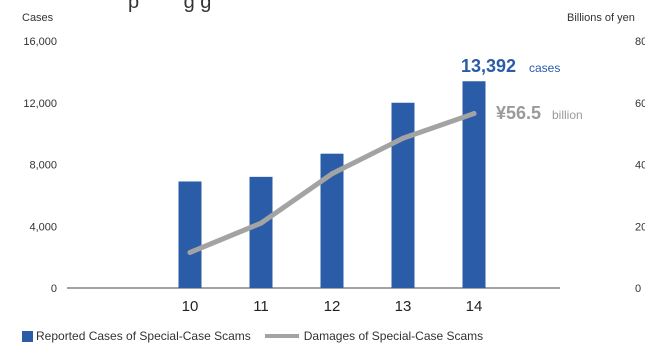 Image resolution: width=645 pixels, height=343 pixels. What do you see at coordinates (403, 306) in the screenshot?
I see `x-tick-label: 13` at bounding box center [403, 306].